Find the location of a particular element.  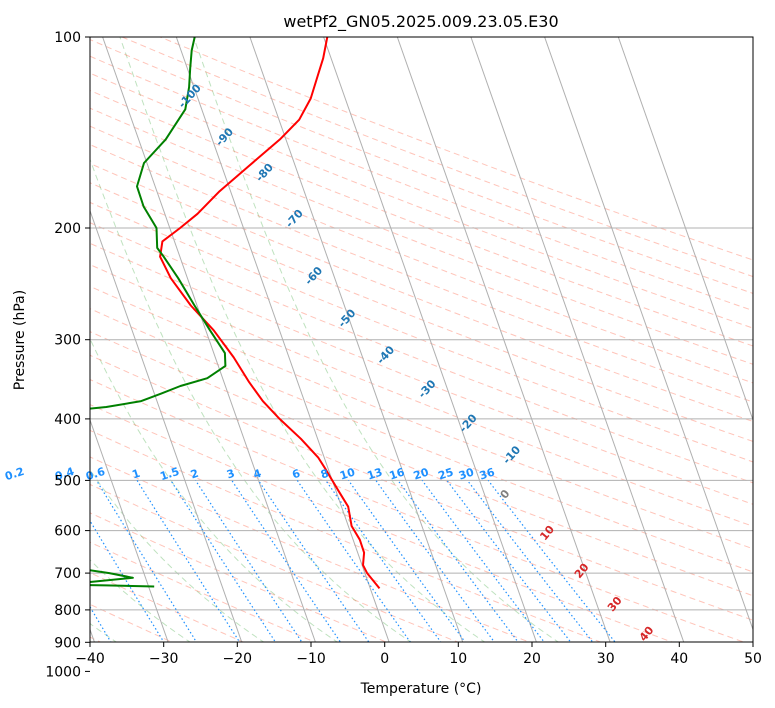

y-tick-label: 100 is located at coordinates (67, 38).